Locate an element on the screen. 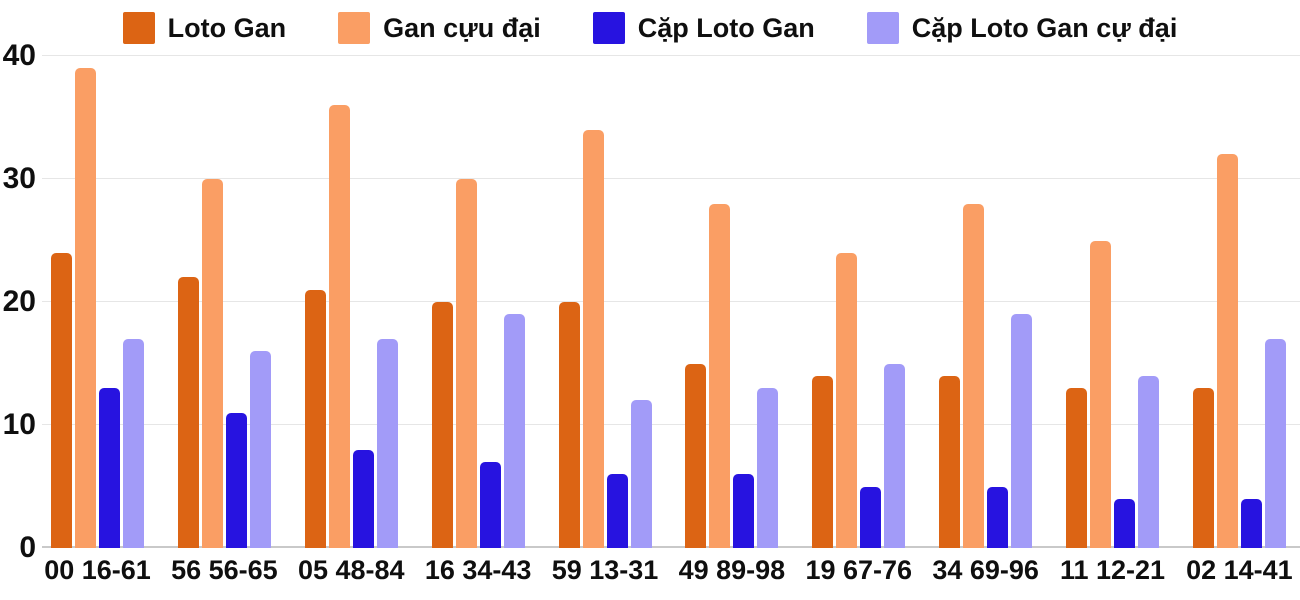 The image size is (1300, 600). x-axis-label: 02 14-41 is located at coordinates (1239, 569).